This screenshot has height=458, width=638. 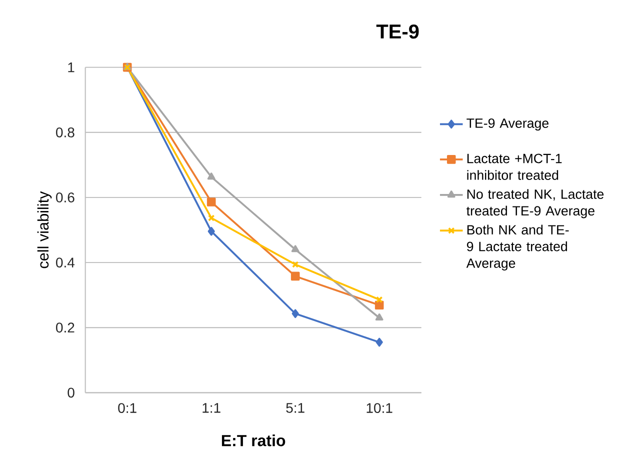 What do you see at coordinates (71, 393) in the screenshot?
I see `y-tick-label: 0` at bounding box center [71, 393].